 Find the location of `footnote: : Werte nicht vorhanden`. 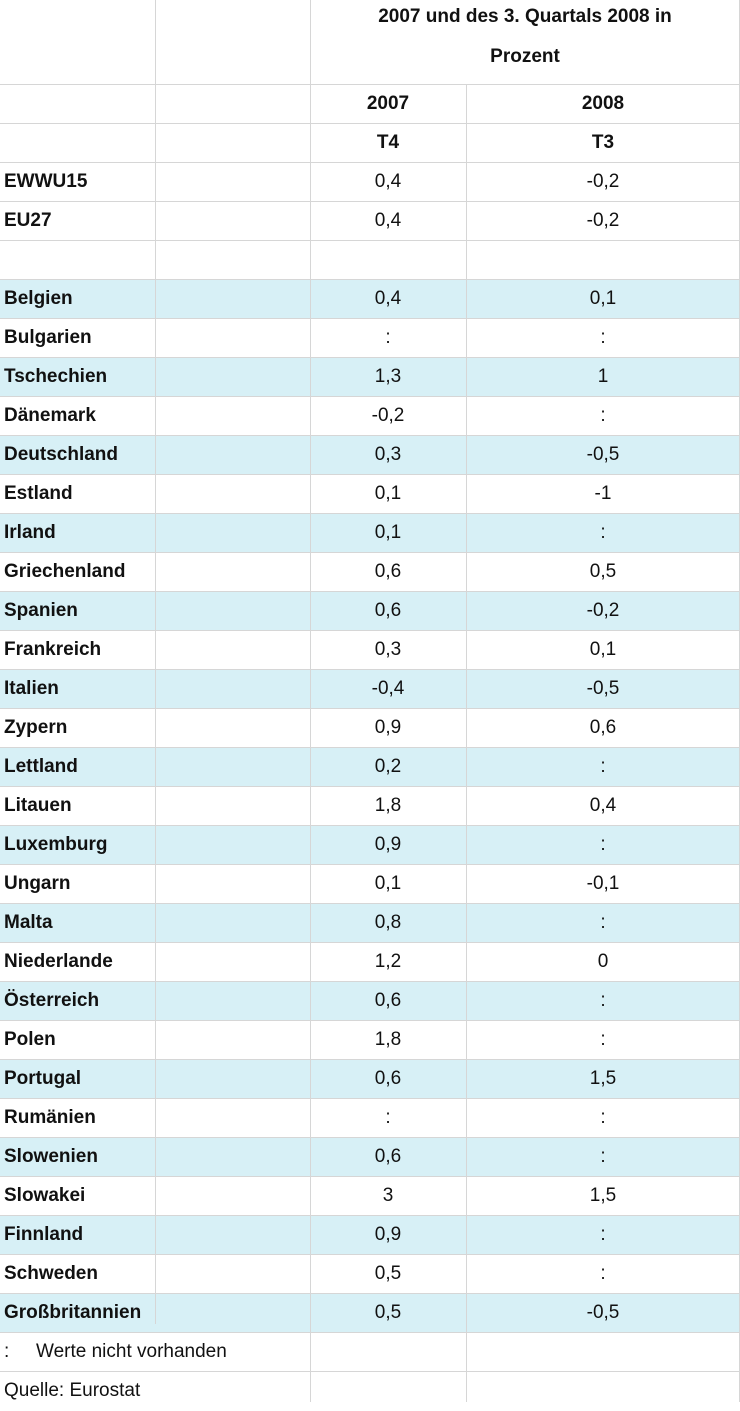

footnote: : Werte nicht vorhanden is located at coordinates (115, 1352).